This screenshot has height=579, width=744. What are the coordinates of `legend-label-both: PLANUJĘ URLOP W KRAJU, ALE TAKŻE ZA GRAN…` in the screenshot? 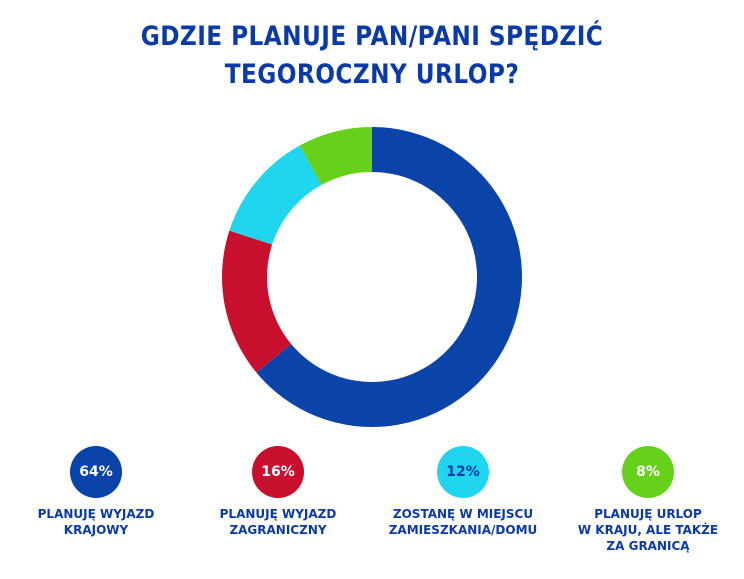 It's located at (648, 530).